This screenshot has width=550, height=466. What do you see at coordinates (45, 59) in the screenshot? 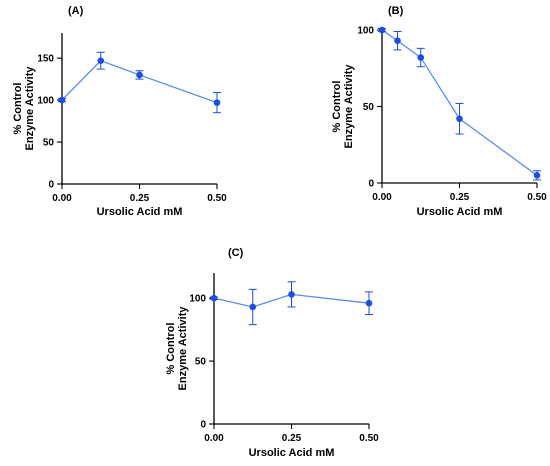
I see `y-tick-label: 150` at bounding box center [45, 59].